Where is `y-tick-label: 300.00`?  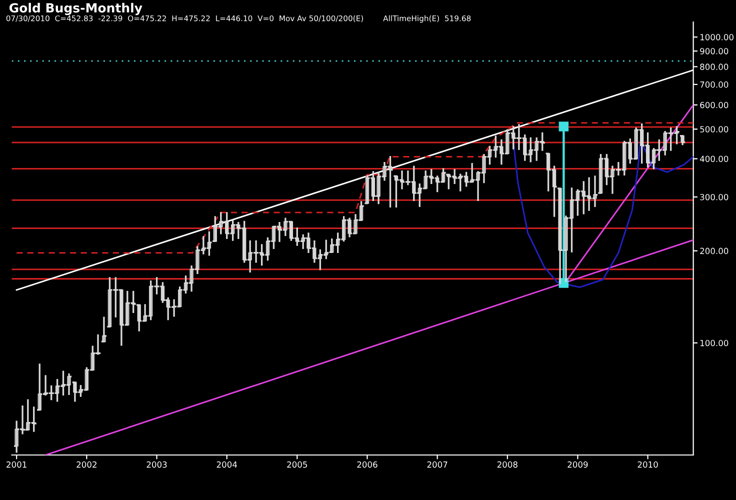 y-tick-label: 300.00 is located at coordinates (714, 197).